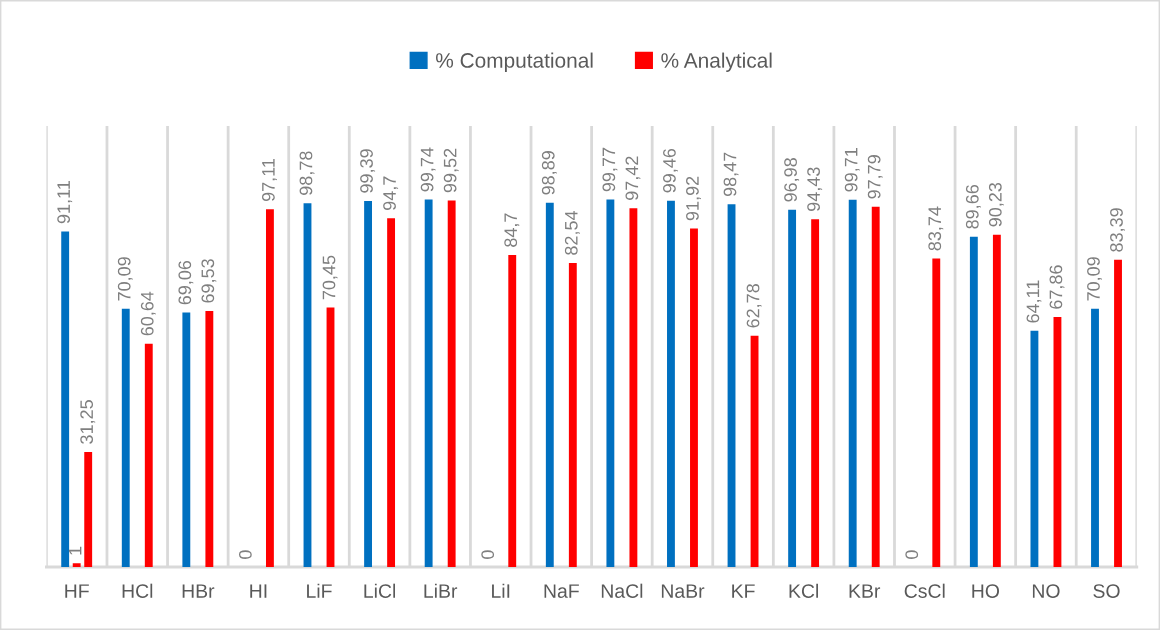 This screenshot has height=630, width=1160. What do you see at coordinates (65, 202) in the screenshot?
I see `data-label: 91,11` at bounding box center [65, 202].